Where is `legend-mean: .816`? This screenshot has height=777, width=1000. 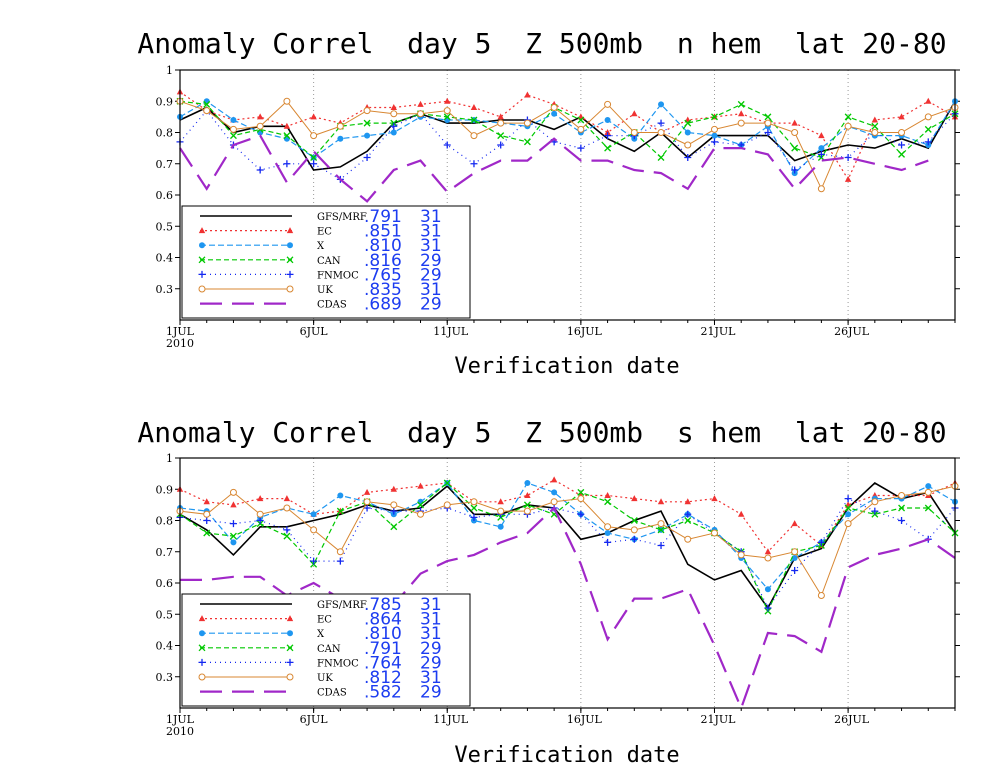 legend-mean: .816 is located at coordinates (383, 261).